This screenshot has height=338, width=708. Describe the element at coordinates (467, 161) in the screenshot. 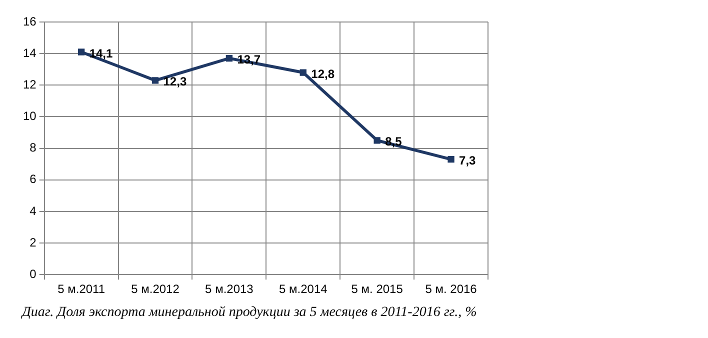

I see `data-label: 7,3` at that location.